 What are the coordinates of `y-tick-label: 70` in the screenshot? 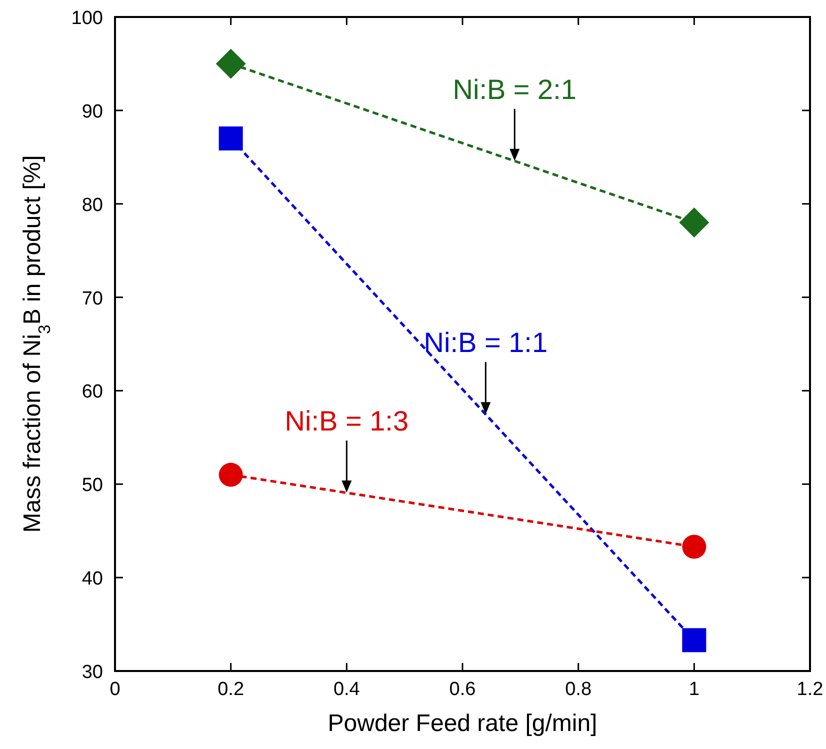 It's located at (92, 299).